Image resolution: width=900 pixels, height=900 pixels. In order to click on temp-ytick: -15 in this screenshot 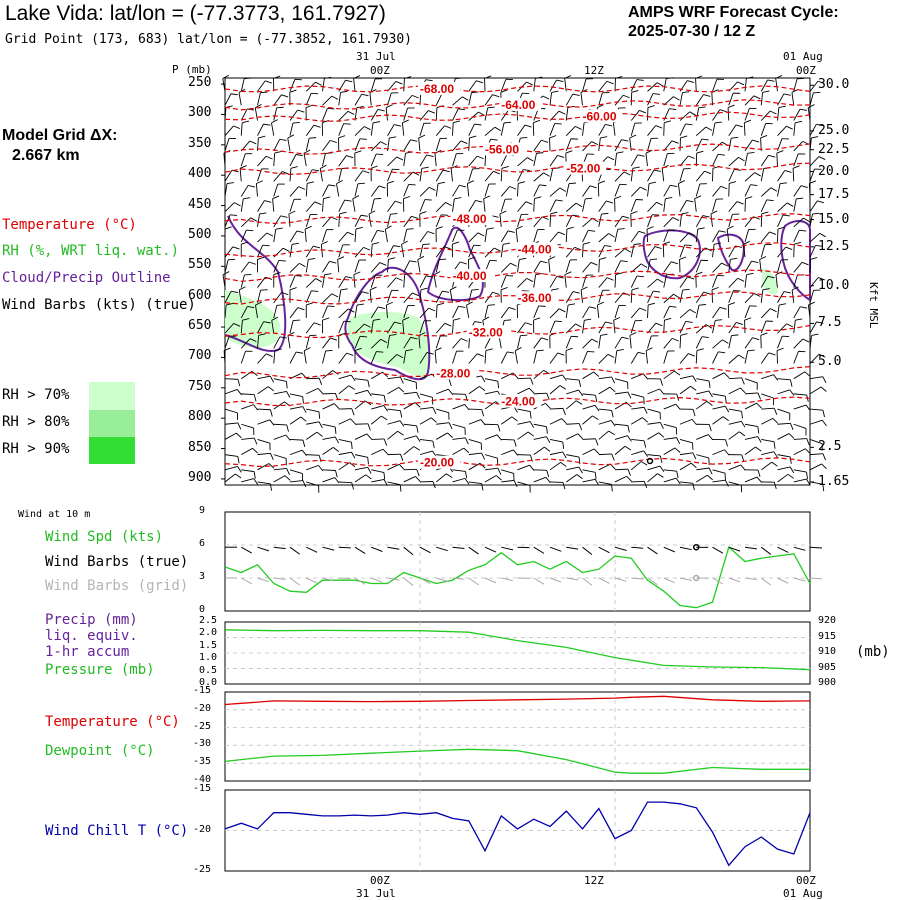, I will do `click(202, 690)`.